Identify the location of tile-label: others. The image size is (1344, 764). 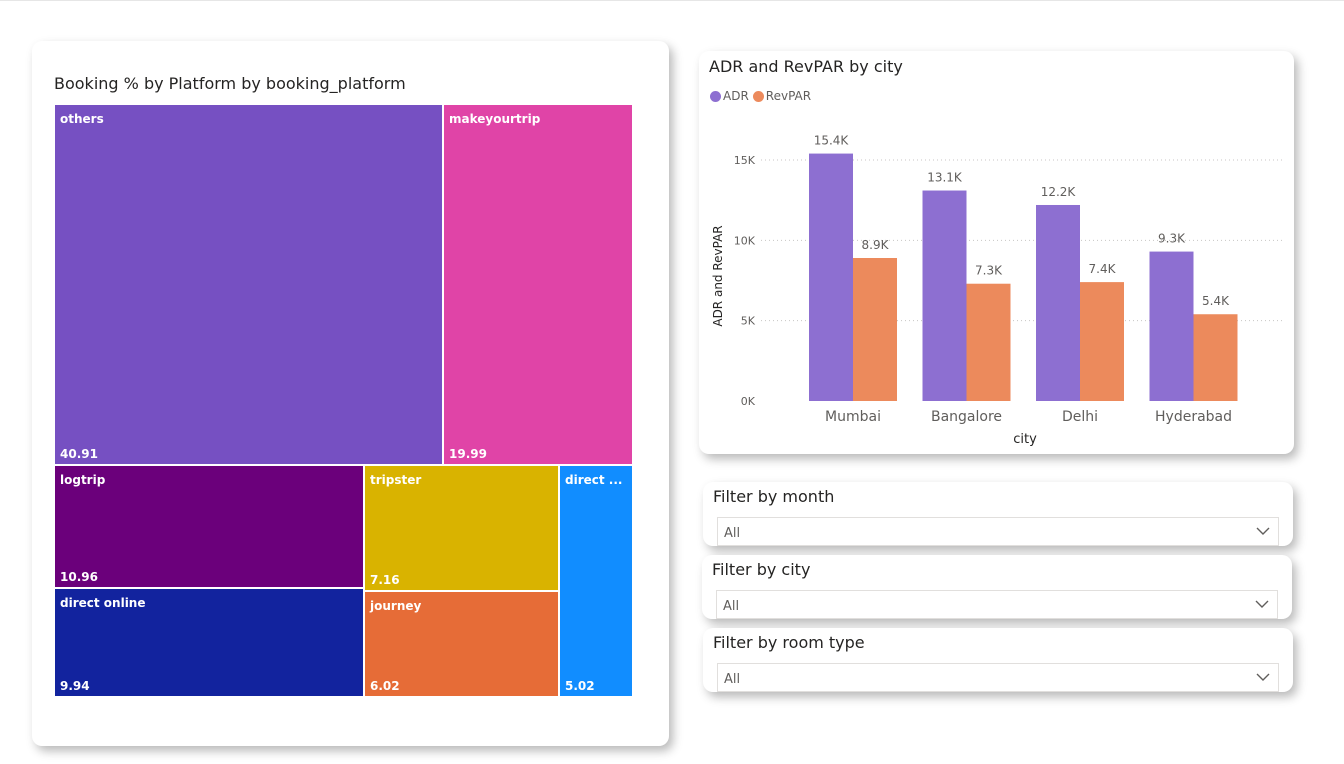
(82, 119).